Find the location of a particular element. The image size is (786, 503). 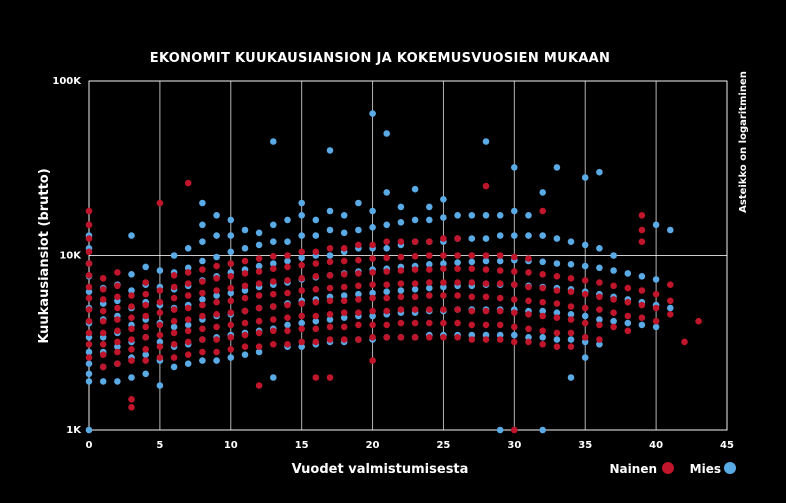

legend-marker-mies is located at coordinates (730, 468).